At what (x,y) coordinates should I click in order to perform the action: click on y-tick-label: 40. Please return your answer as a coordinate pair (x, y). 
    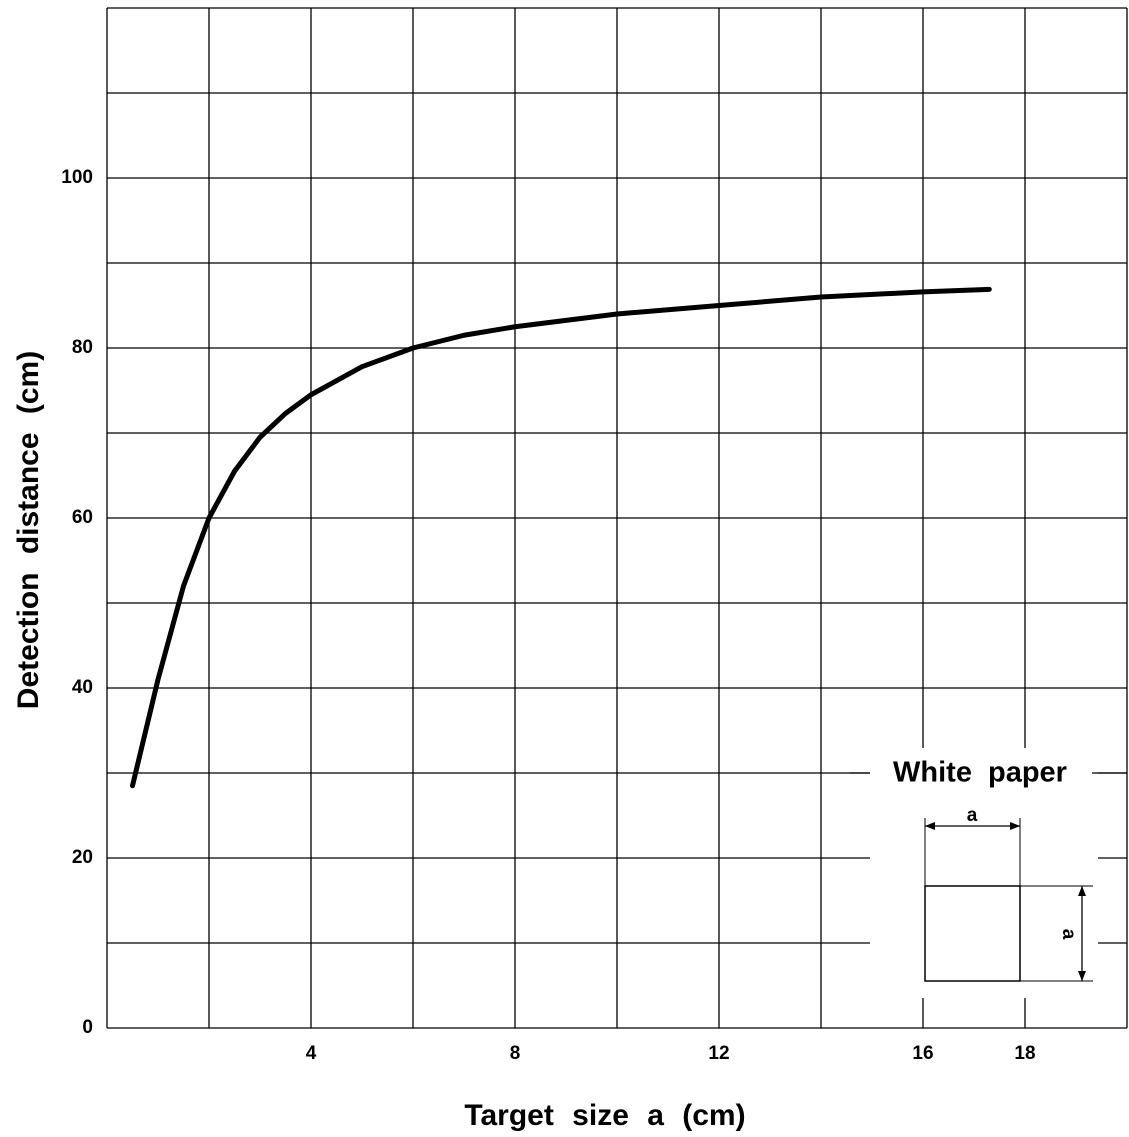
    Looking at the image, I should click on (82, 687).